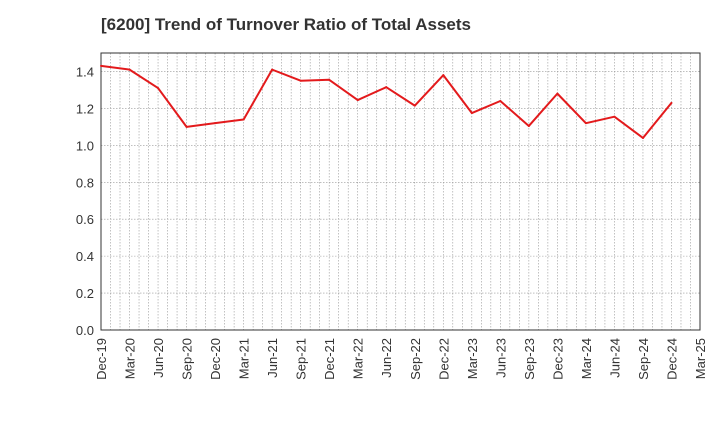 The width and height of the screenshot is (720, 440). Describe the element at coordinates (85, 293) in the screenshot. I see `y-tick-label: 0.2` at that location.